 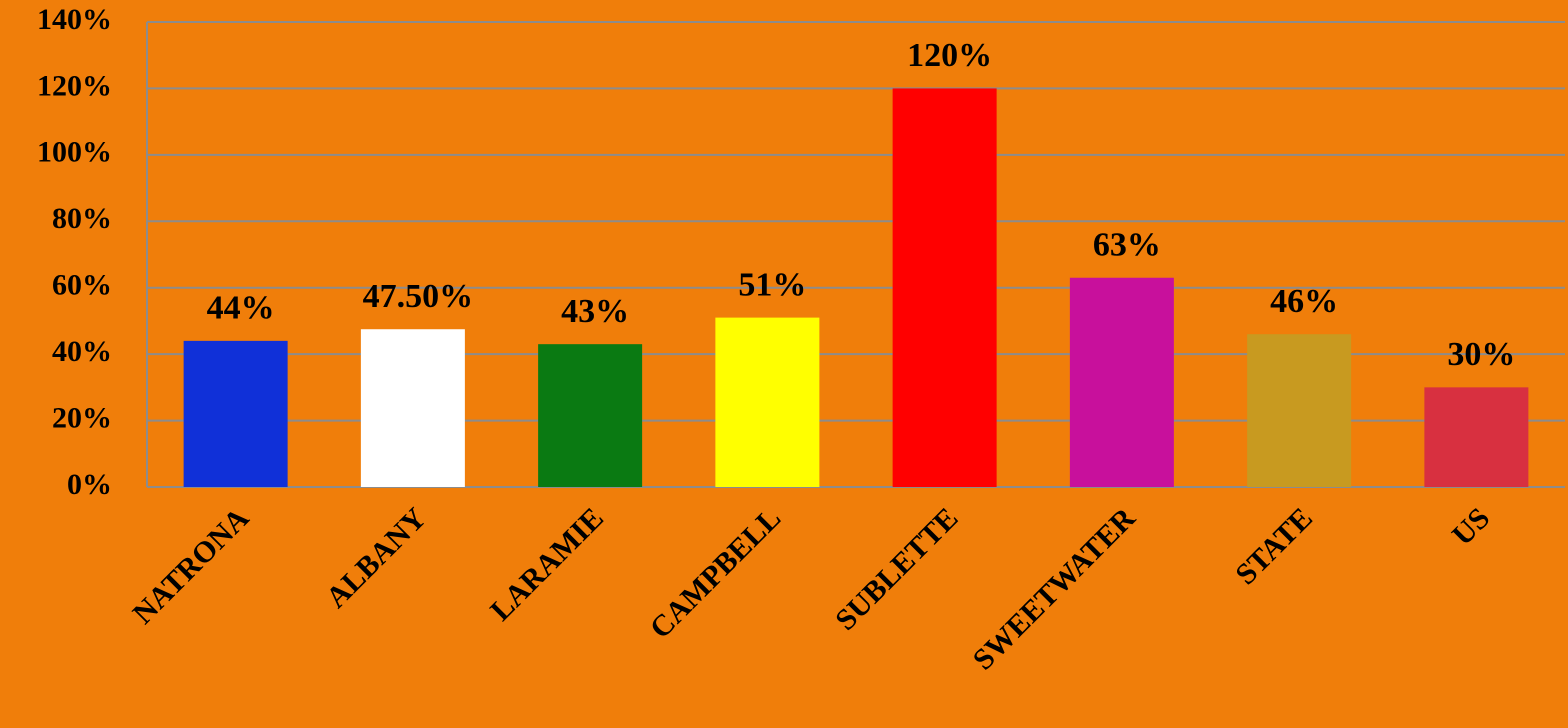 I want to click on y-tick-label: 100%, so click(x=74, y=152).